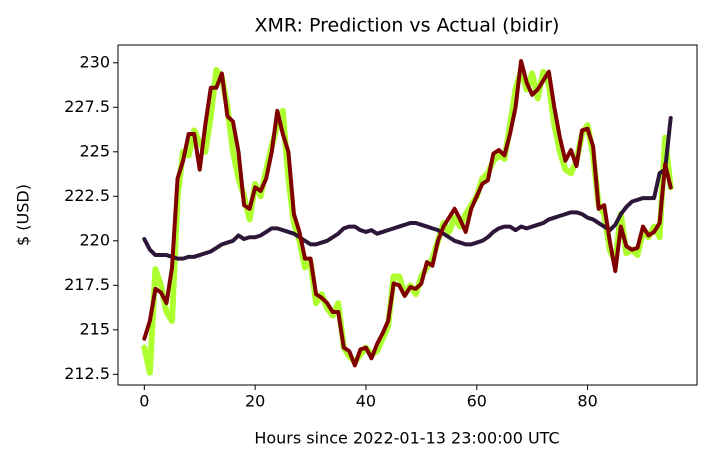 This screenshot has height=468, width=713. What do you see at coordinates (87, 284) in the screenshot?
I see `y-tick-label: 217.5` at bounding box center [87, 284].